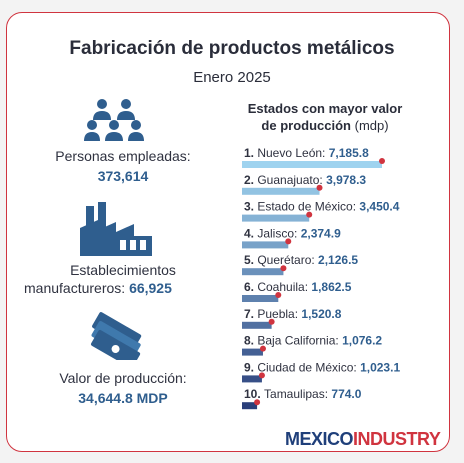 The image size is (464, 463). Describe the element at coordinates (123, 156) in the screenshot. I see `employees-label: Personas empleadas:` at that location.